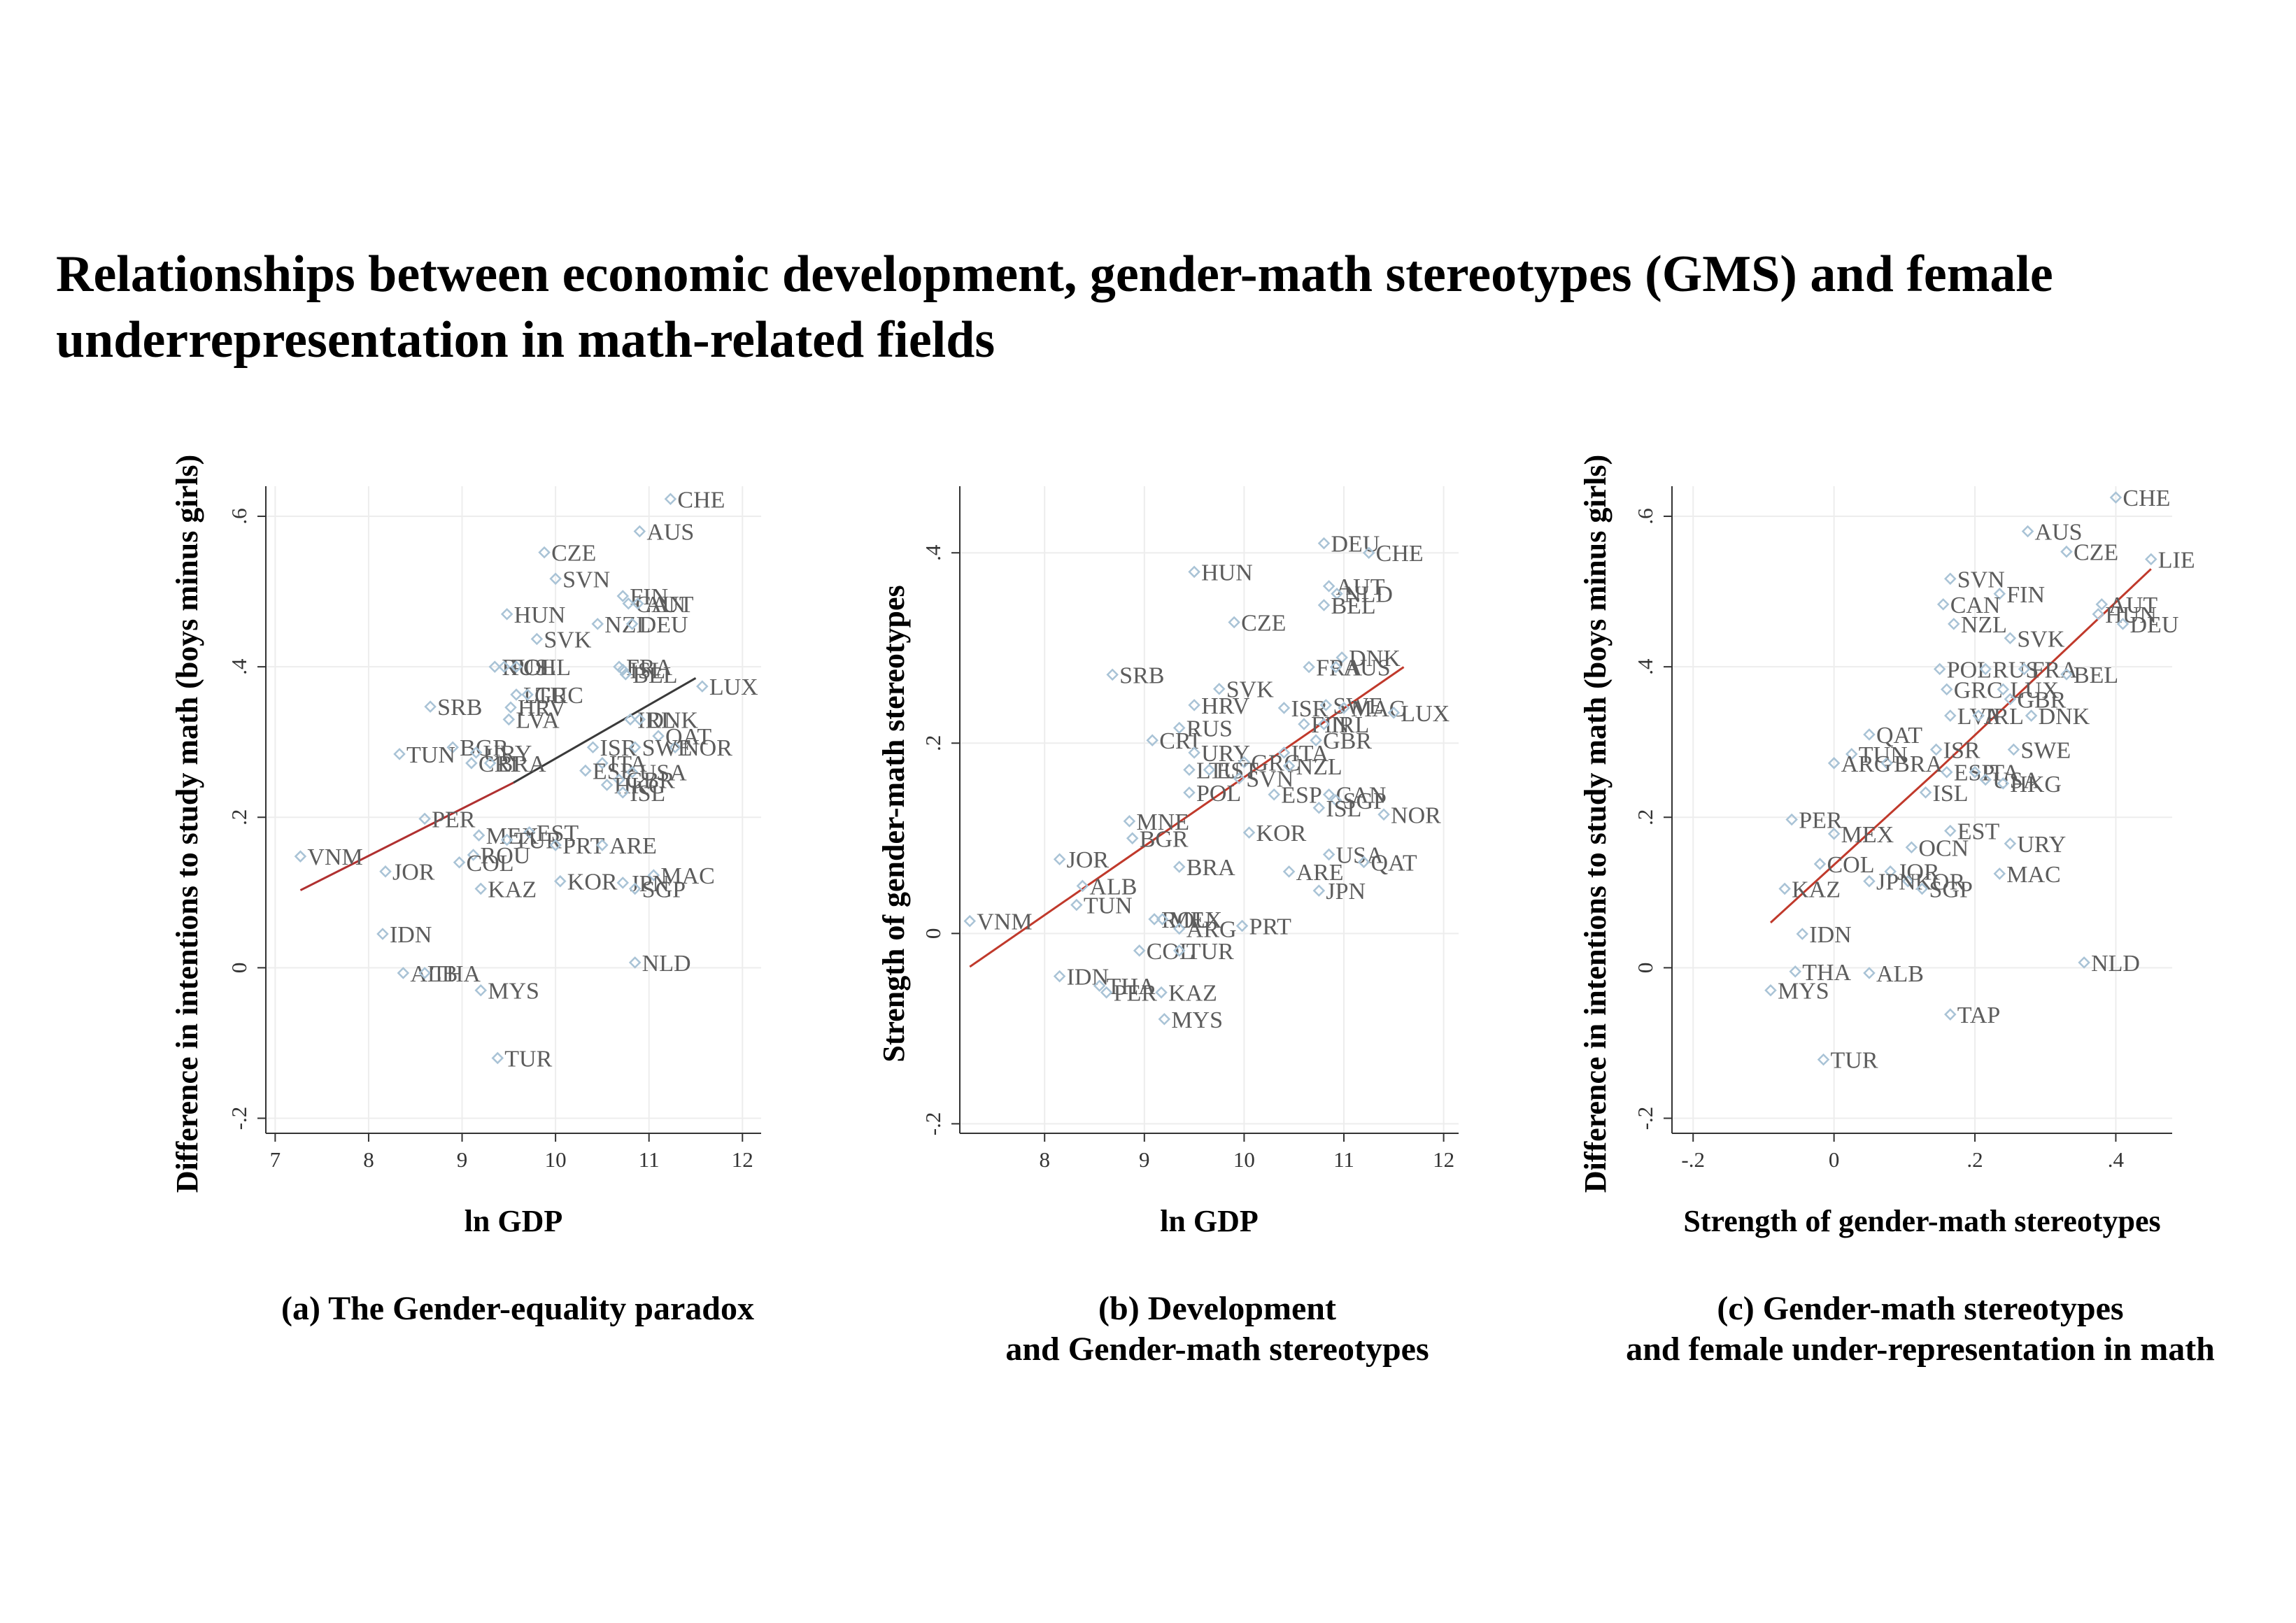 Image resolution: width=2296 pixels, height=1623 pixels. Describe the element at coordinates (275, 1159) in the screenshot. I see `x-tick-label: 7` at that location.